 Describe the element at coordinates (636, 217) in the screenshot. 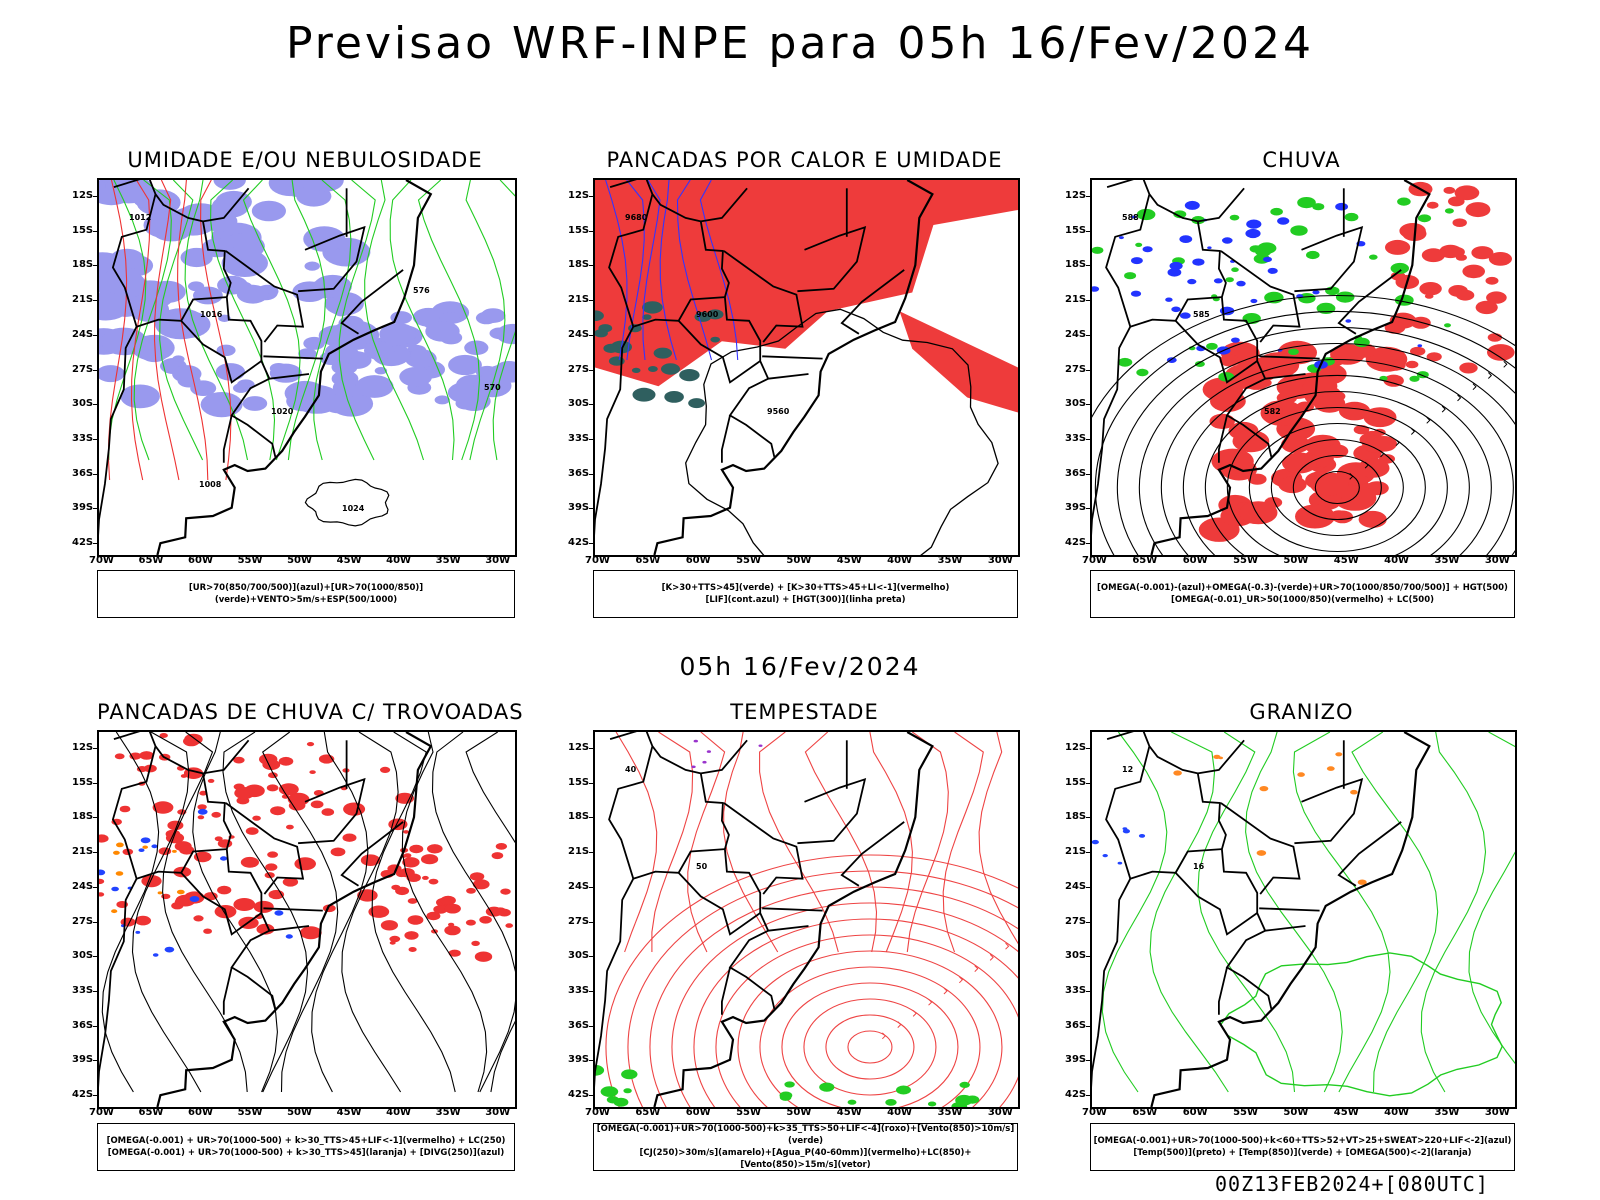

I see `contour-label: 9680` at that location.